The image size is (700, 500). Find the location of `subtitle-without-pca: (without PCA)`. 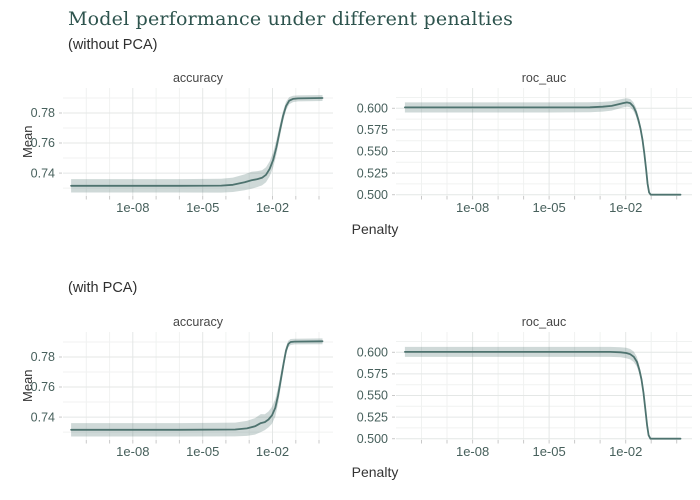

subtitle-without-pca: (without PCA) is located at coordinates (113, 45).